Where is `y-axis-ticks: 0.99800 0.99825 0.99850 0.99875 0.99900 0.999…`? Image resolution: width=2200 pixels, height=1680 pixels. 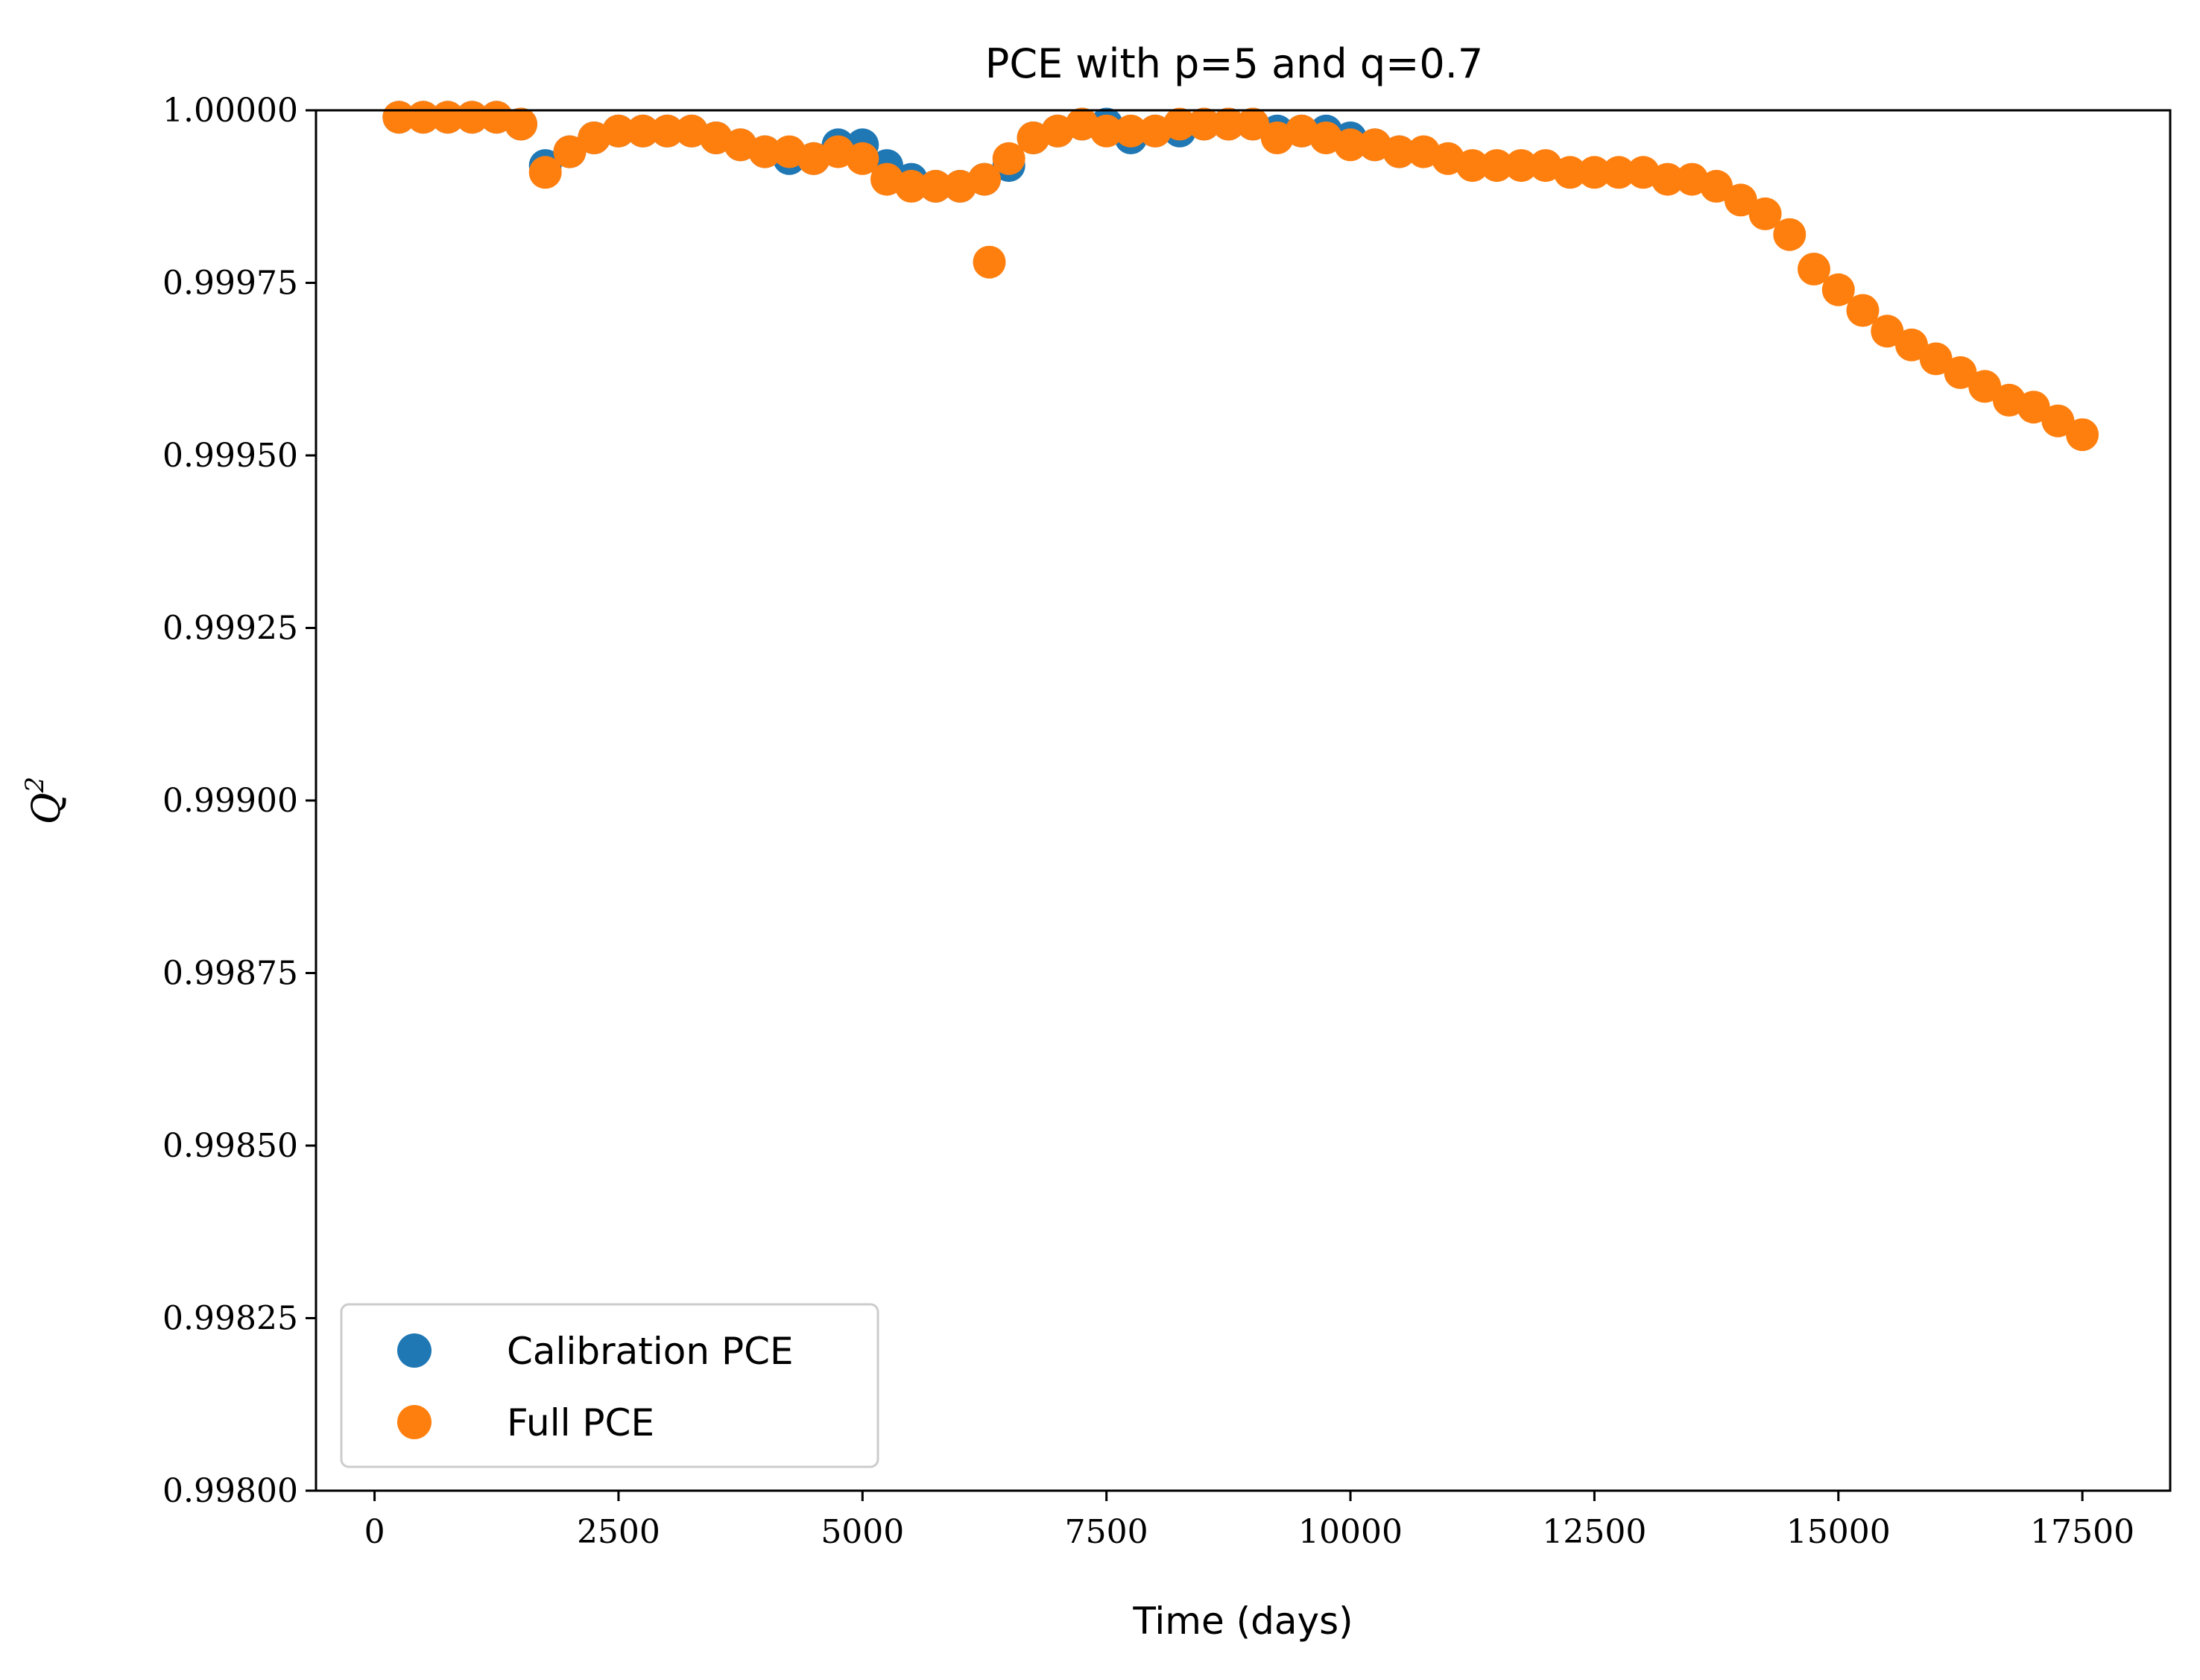 y-axis-ticks: 0.99800 0.99825 0.99850 0.99875 0.99900 0.999… is located at coordinates (239, 801).